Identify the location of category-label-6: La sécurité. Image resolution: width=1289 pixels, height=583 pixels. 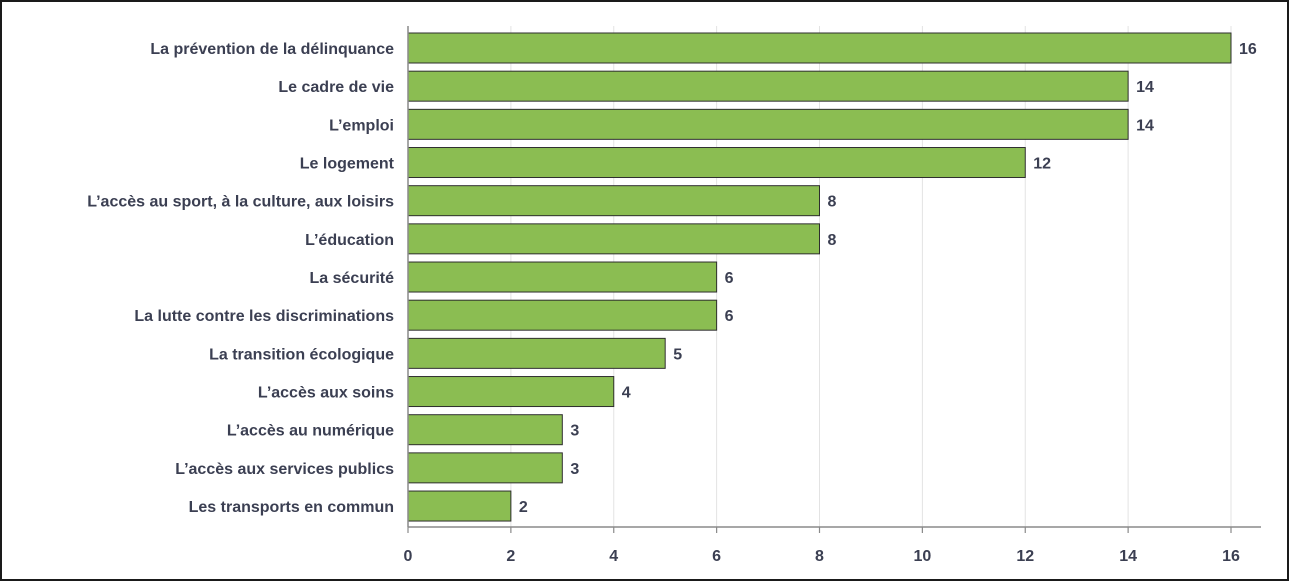
(352, 278).